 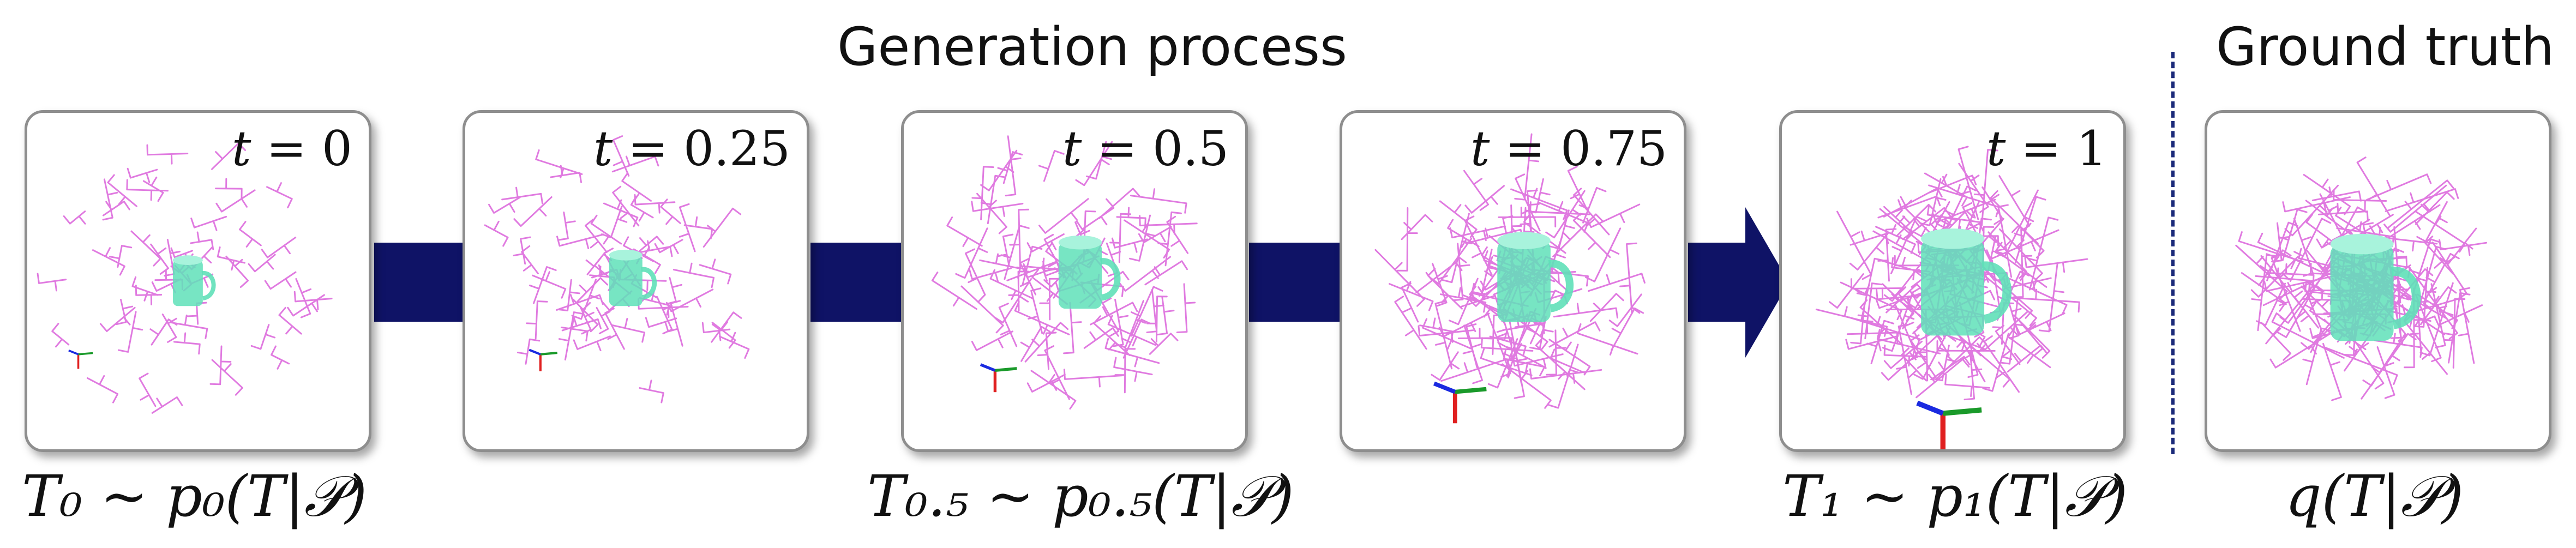 What do you see at coordinates (1480, 149) in the screenshot?
I see `time-var: t` at bounding box center [1480, 149].